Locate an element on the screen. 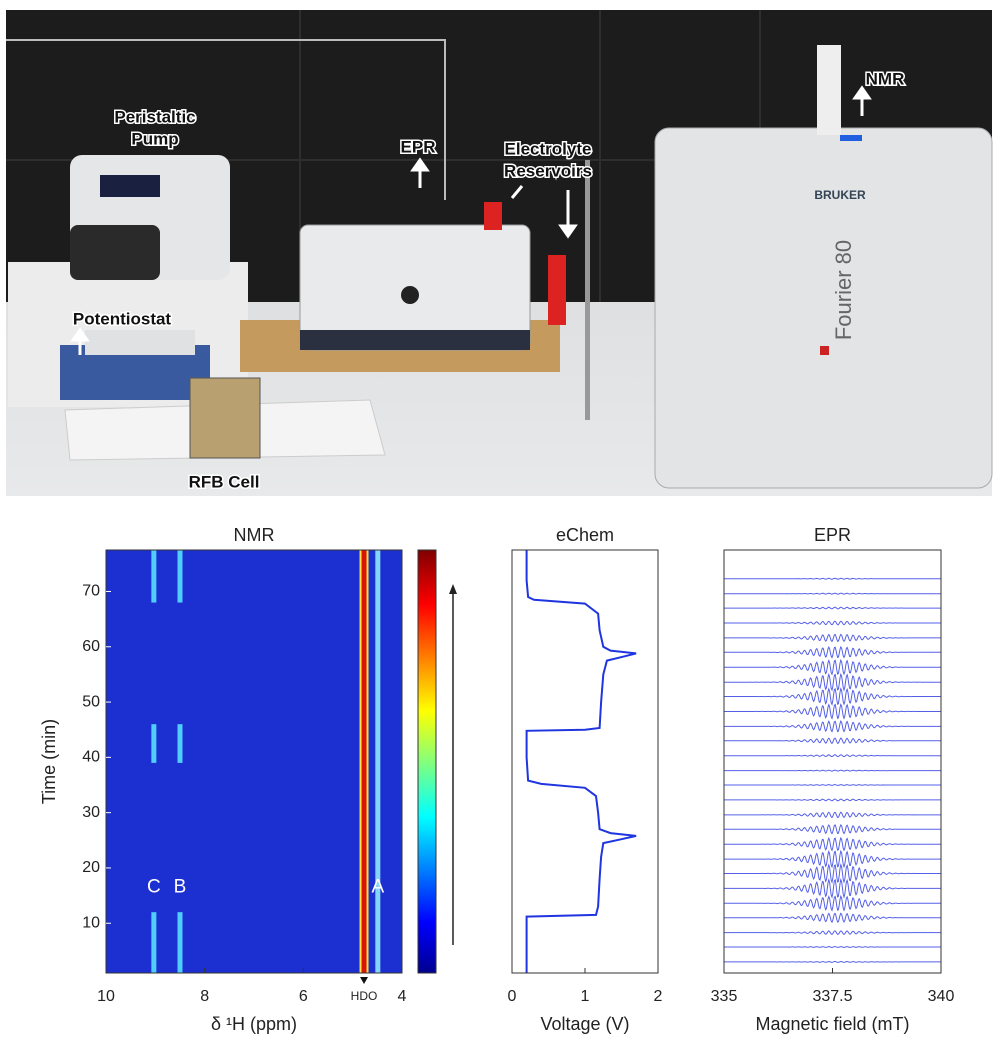 The height and width of the screenshot is (1048, 996). x-tick-label: 10 is located at coordinates (106, 996).